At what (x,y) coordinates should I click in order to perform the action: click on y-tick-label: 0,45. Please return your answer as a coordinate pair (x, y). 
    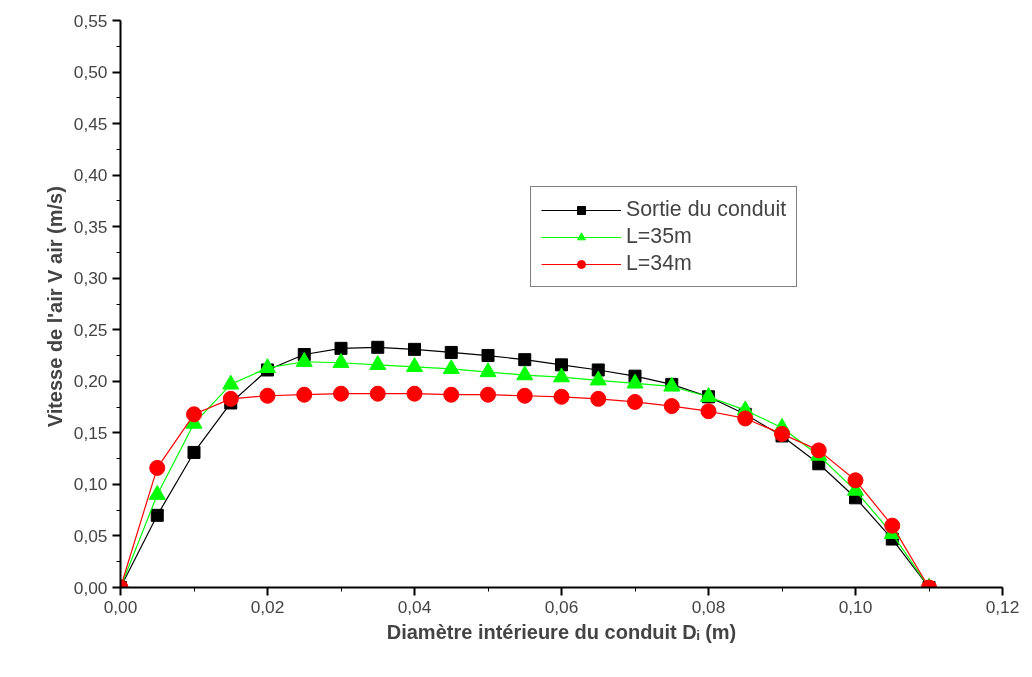
    Looking at the image, I should click on (90, 123).